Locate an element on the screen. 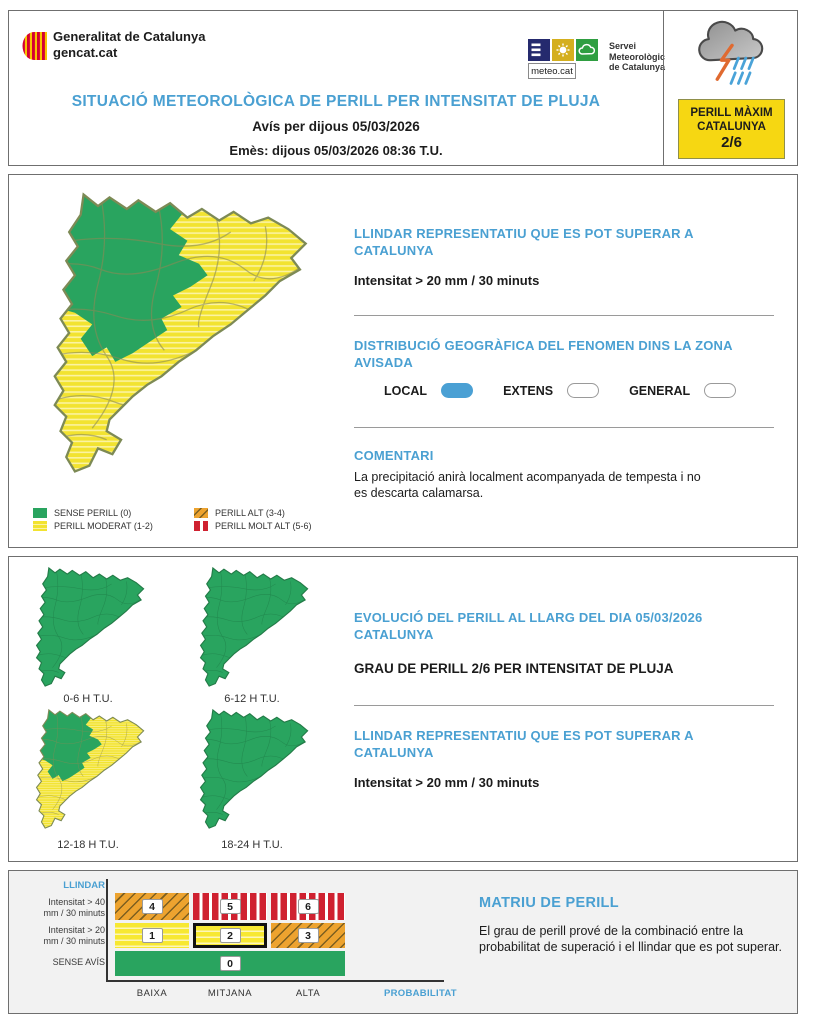 The image size is (828, 1024). max-danger-line2: CATALUNYA is located at coordinates (731, 127).